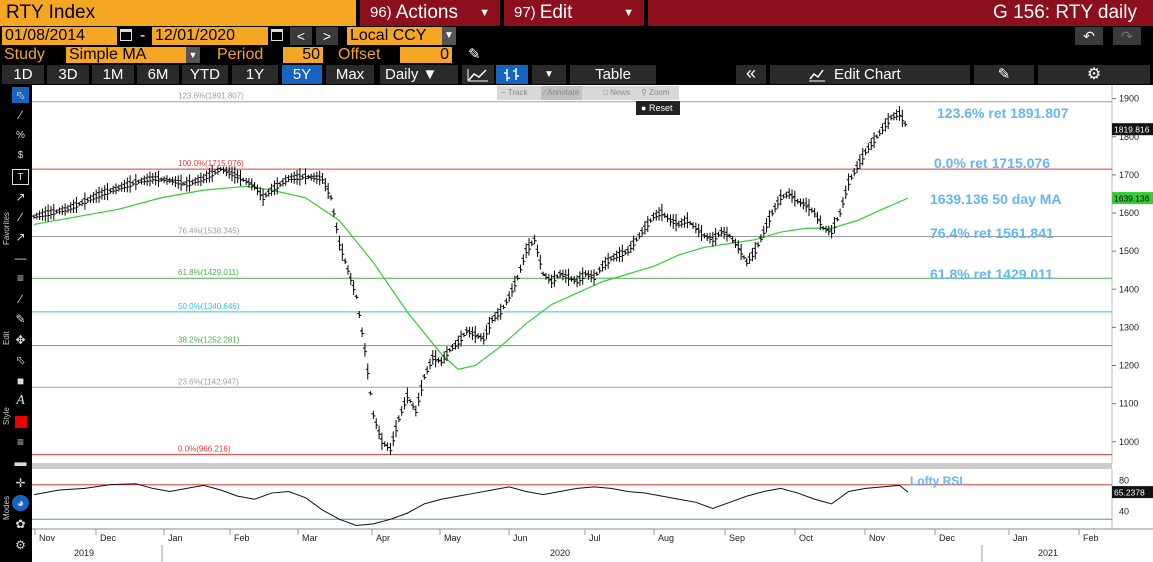  Describe the element at coordinates (20, 400) in the screenshot. I see `font-icon: A` at that location.